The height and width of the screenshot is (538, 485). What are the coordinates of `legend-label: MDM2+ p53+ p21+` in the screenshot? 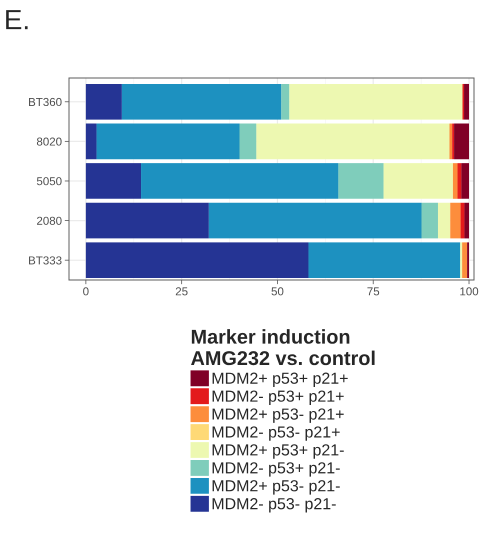 It's located at (280, 380).